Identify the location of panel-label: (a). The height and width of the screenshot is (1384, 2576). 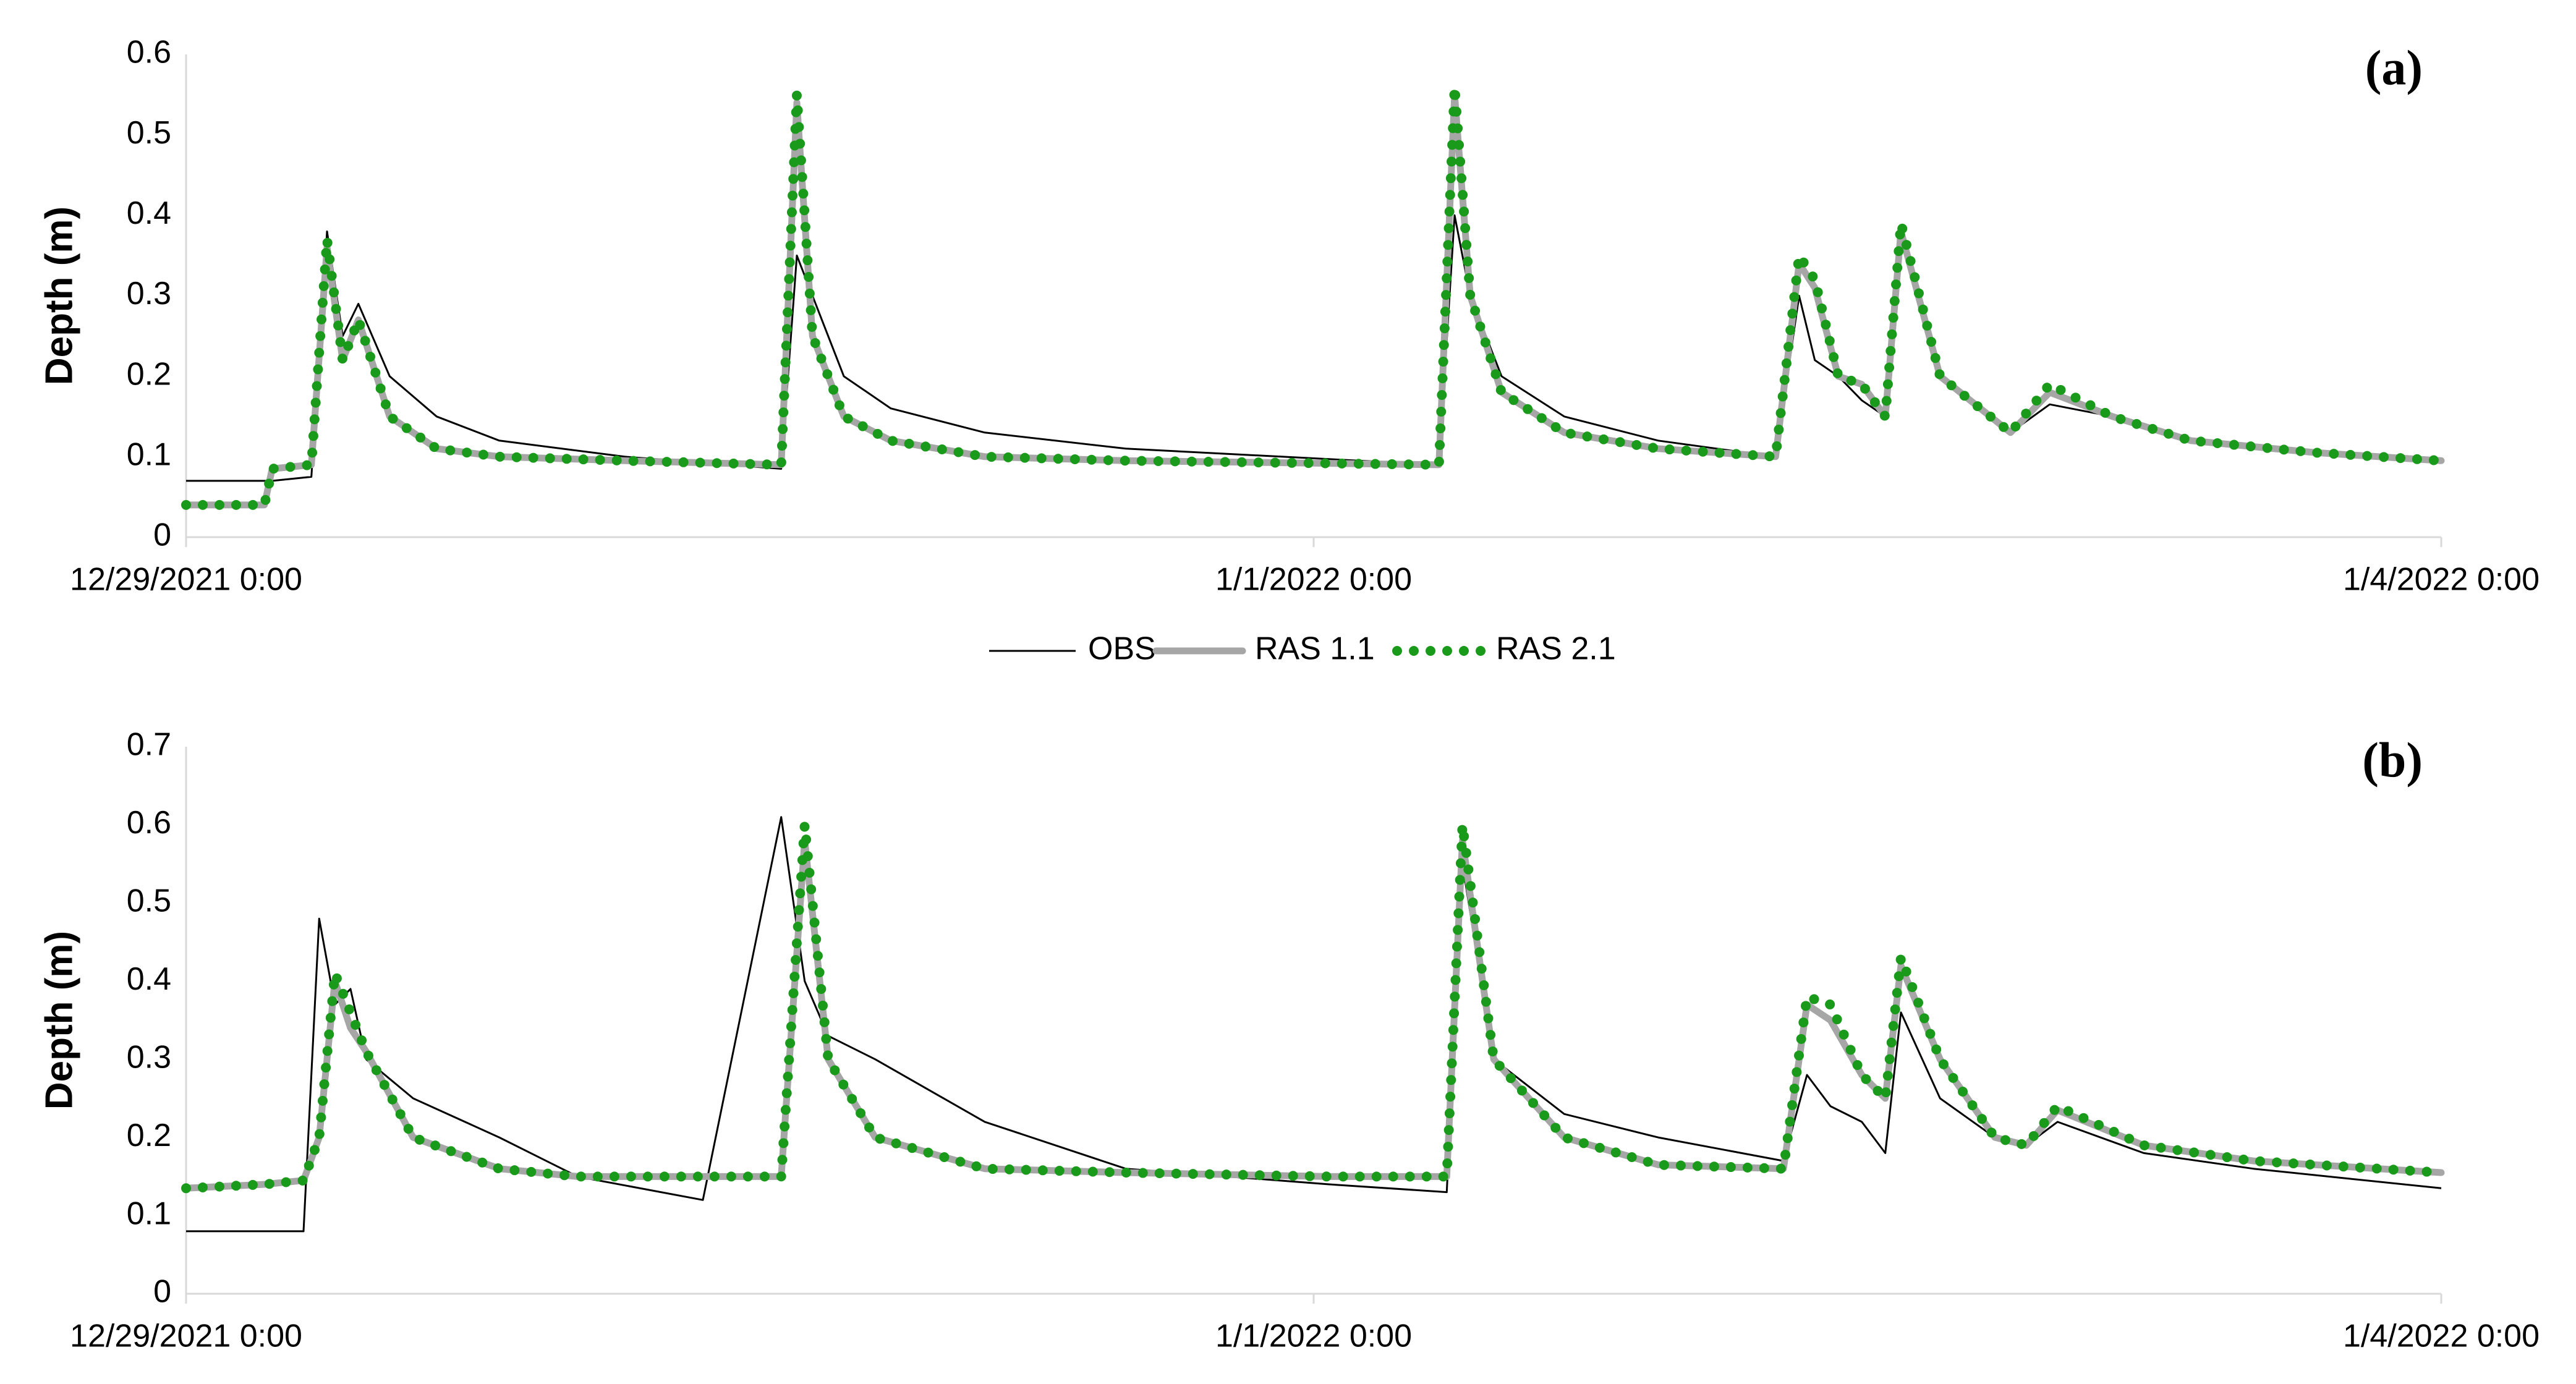
(2394, 68).